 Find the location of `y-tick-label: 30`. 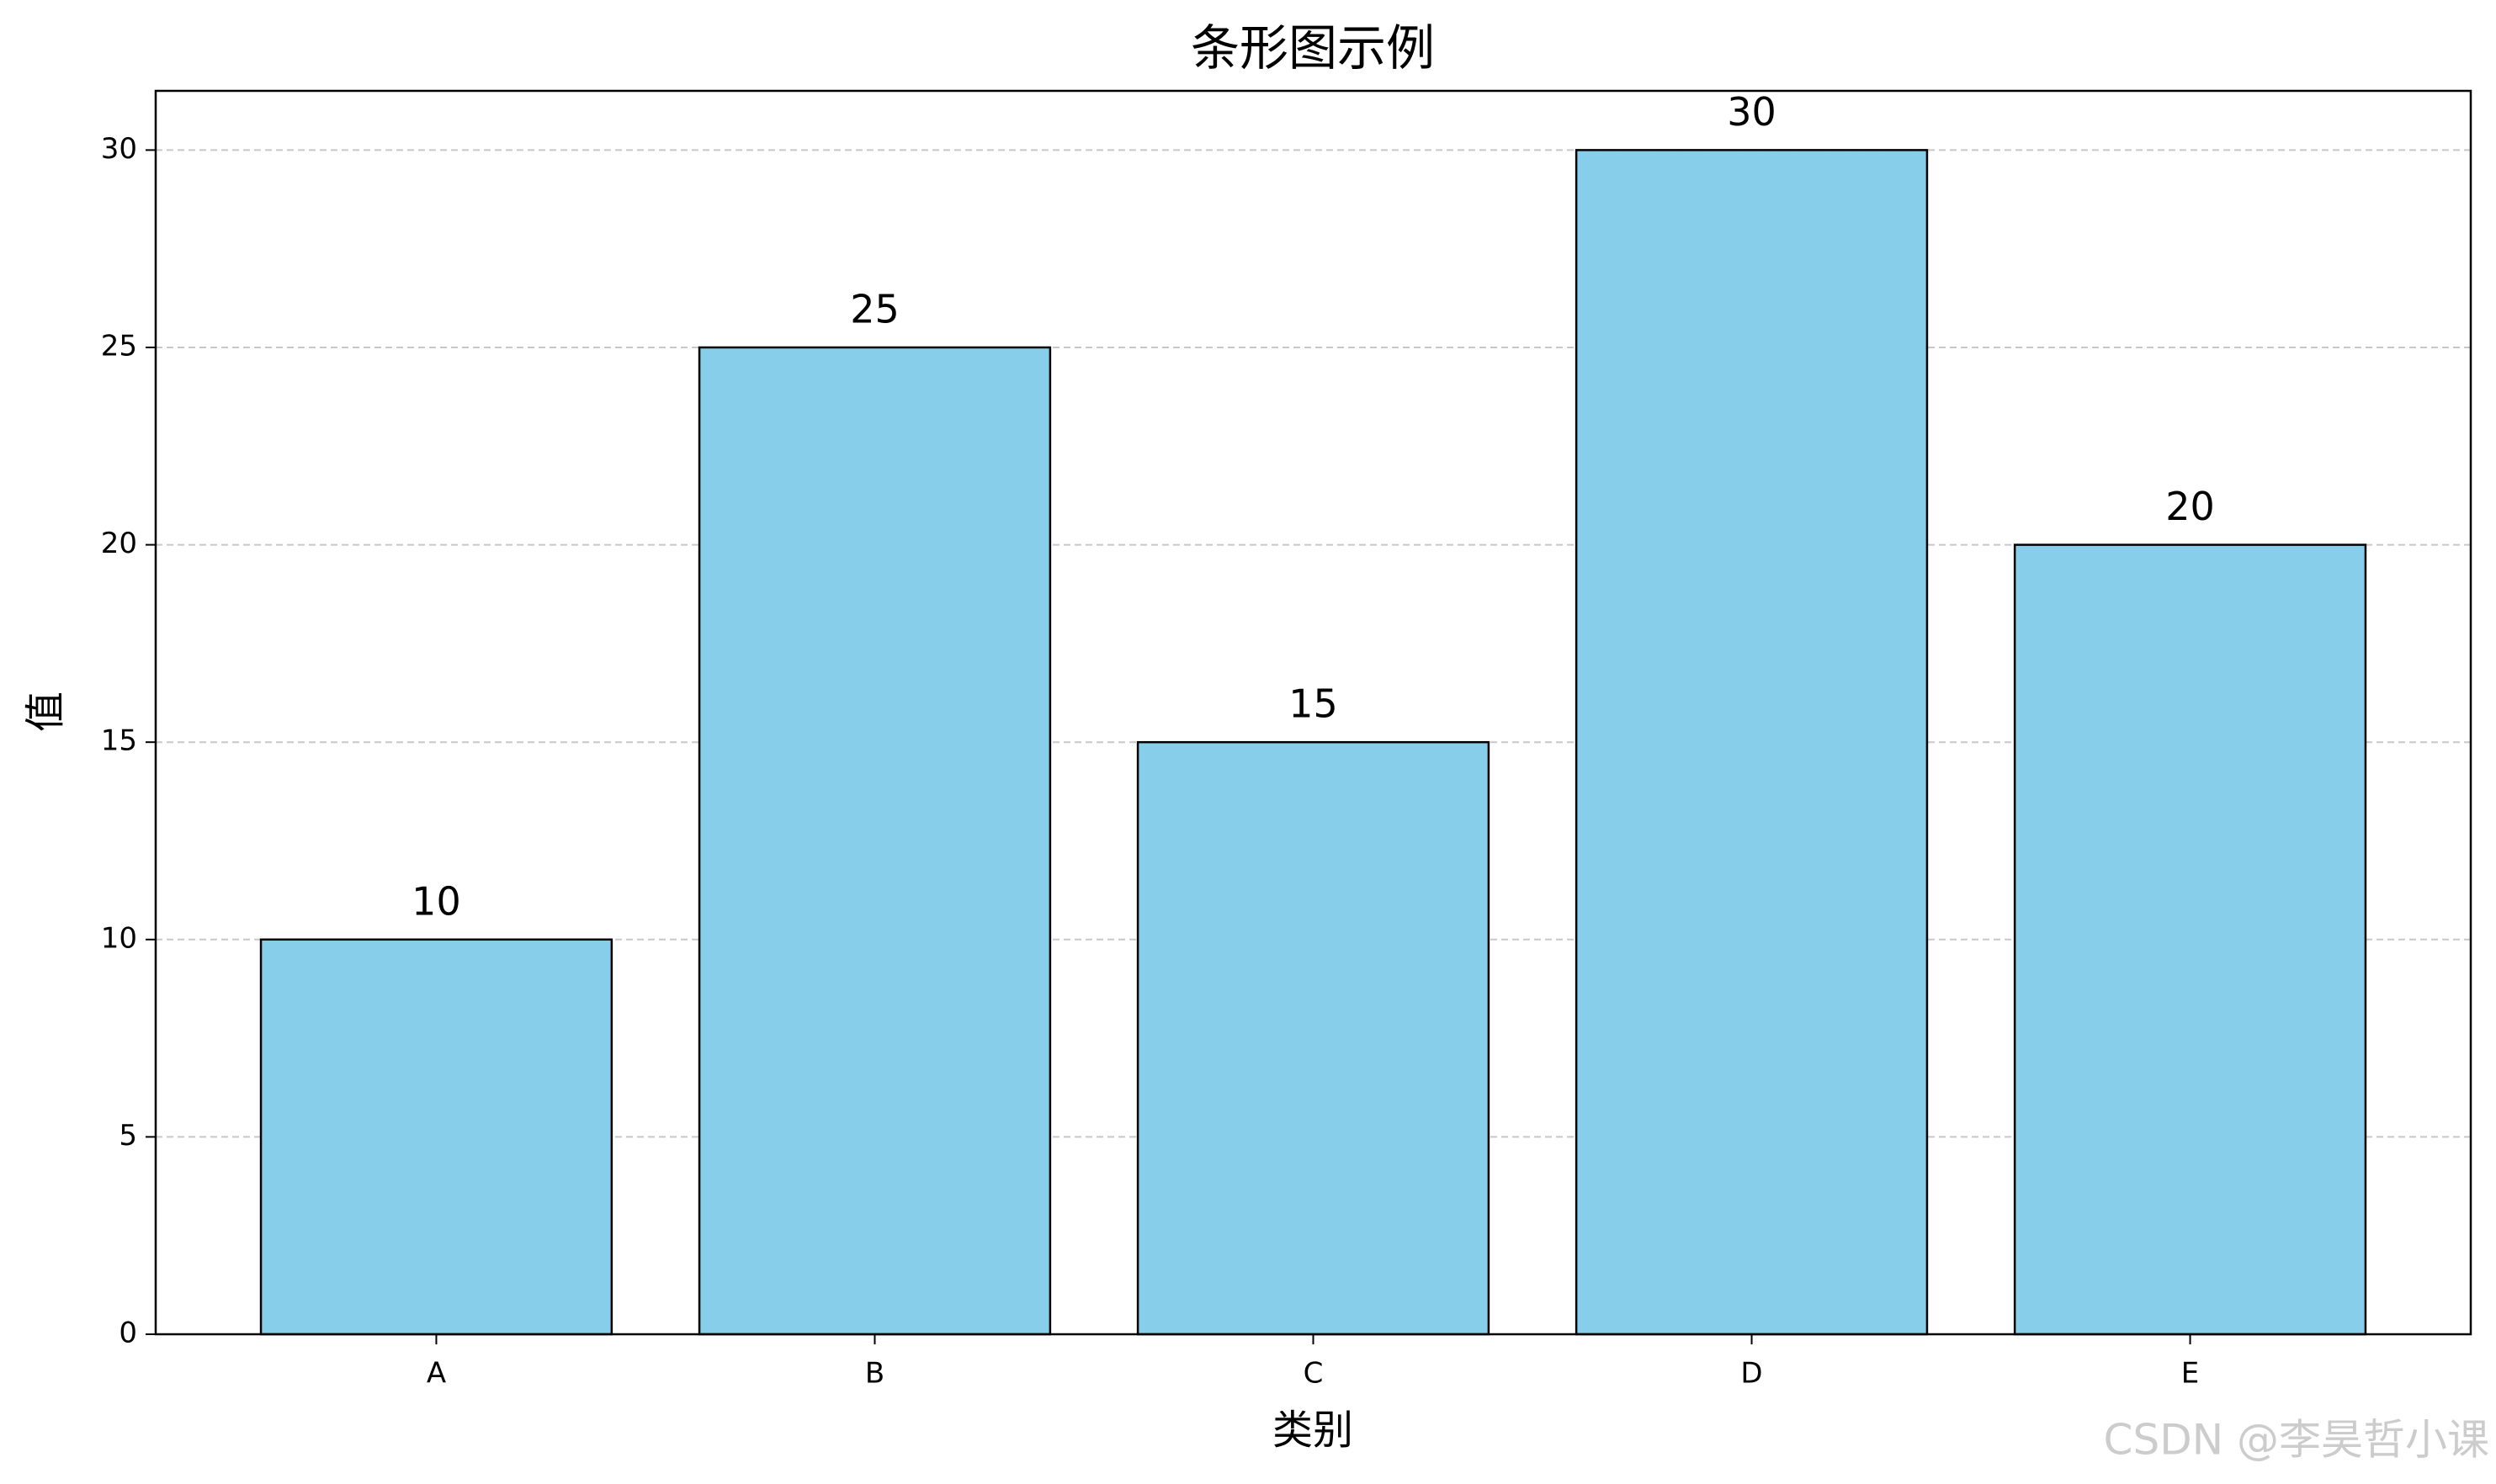

y-tick-label: 30 is located at coordinates (119, 149).